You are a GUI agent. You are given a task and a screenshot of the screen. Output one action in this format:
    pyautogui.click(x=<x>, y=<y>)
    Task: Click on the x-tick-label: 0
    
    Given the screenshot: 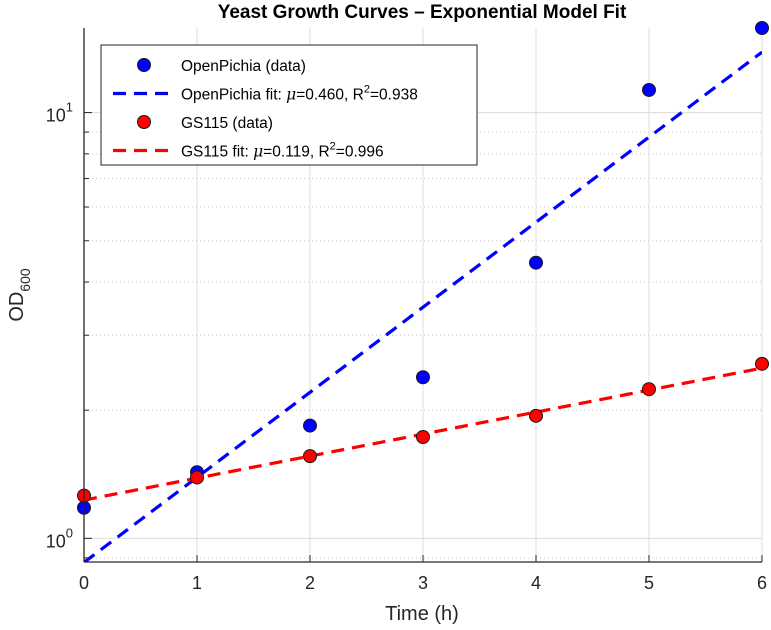 What is the action you would take?
    pyautogui.click(x=84, y=583)
    